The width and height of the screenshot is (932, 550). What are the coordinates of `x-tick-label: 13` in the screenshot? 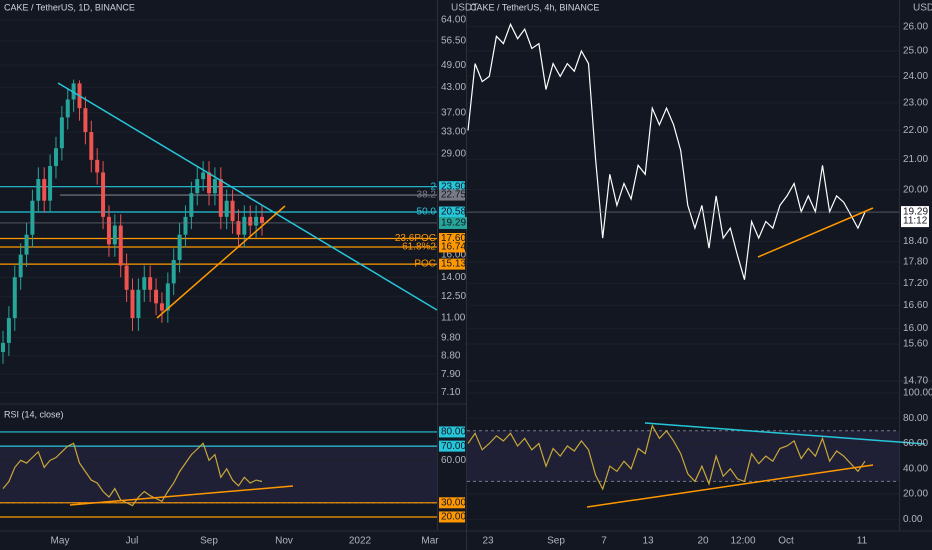 It's located at (648, 541).